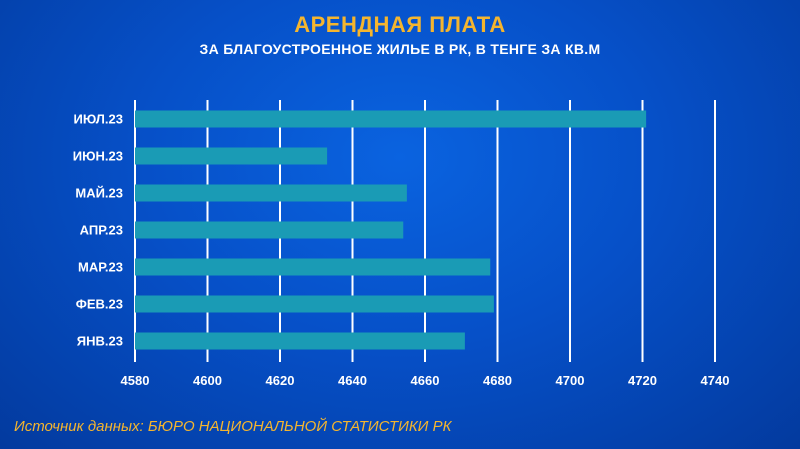 This screenshot has width=800, height=449. Describe the element at coordinates (497, 380) in the screenshot. I see `x-tick-label: 4680` at that location.